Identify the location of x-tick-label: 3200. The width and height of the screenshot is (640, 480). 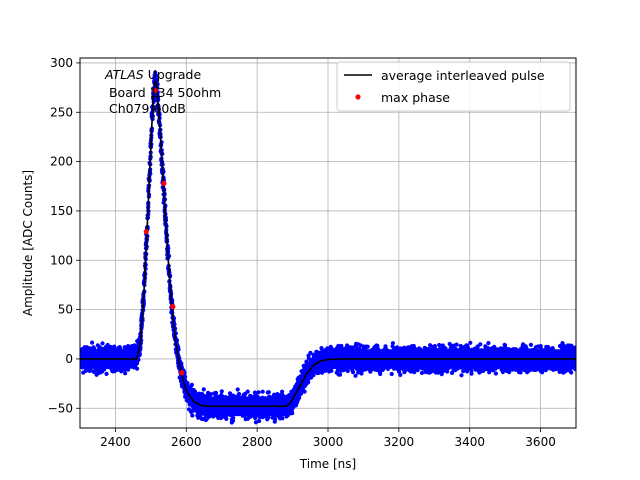
(399, 442).